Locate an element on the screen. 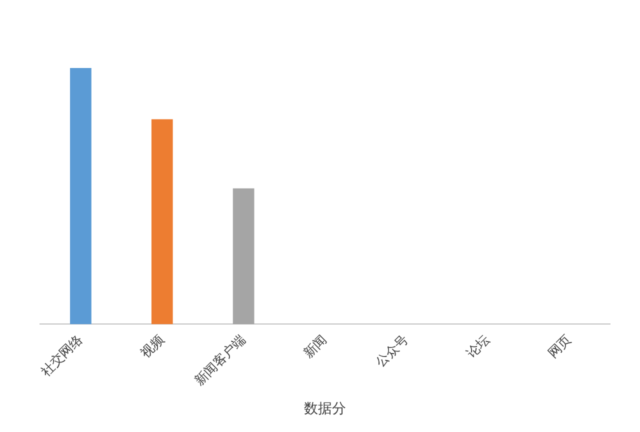 The height and width of the screenshot is (432, 640). x-tick-label: 新闻客户端 is located at coordinates (220, 360).